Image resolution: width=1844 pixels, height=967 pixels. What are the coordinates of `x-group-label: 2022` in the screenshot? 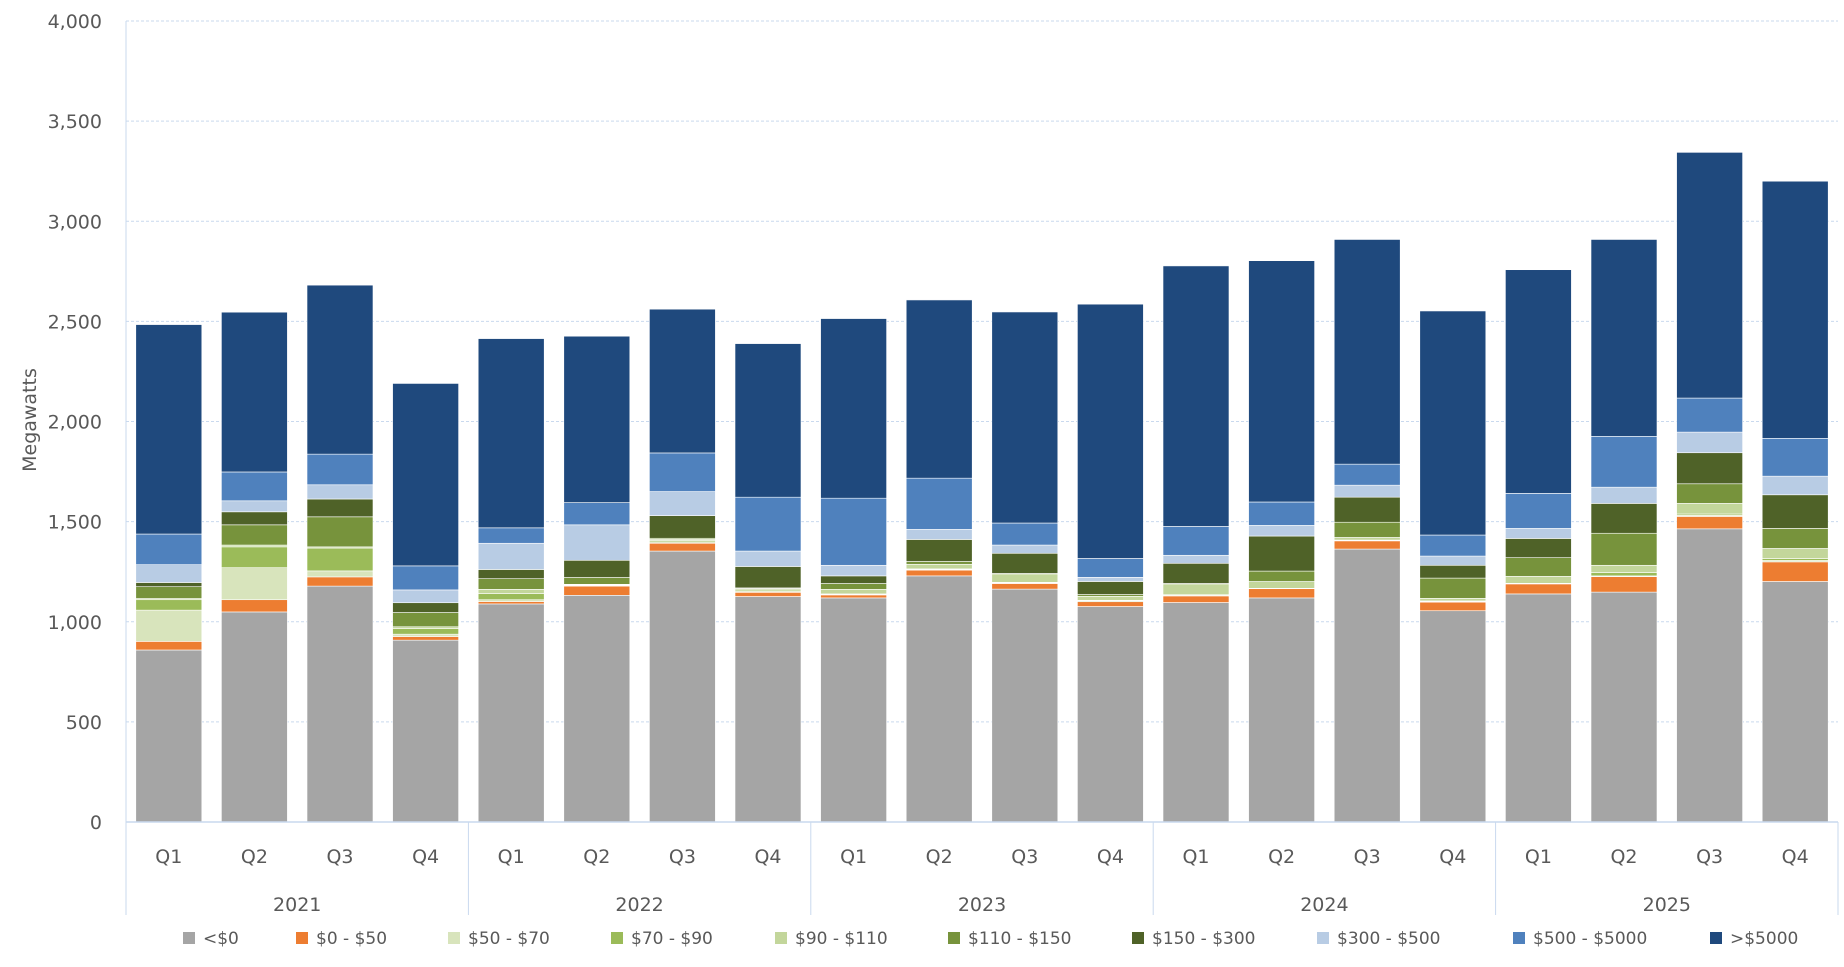 It's located at (639, 905).